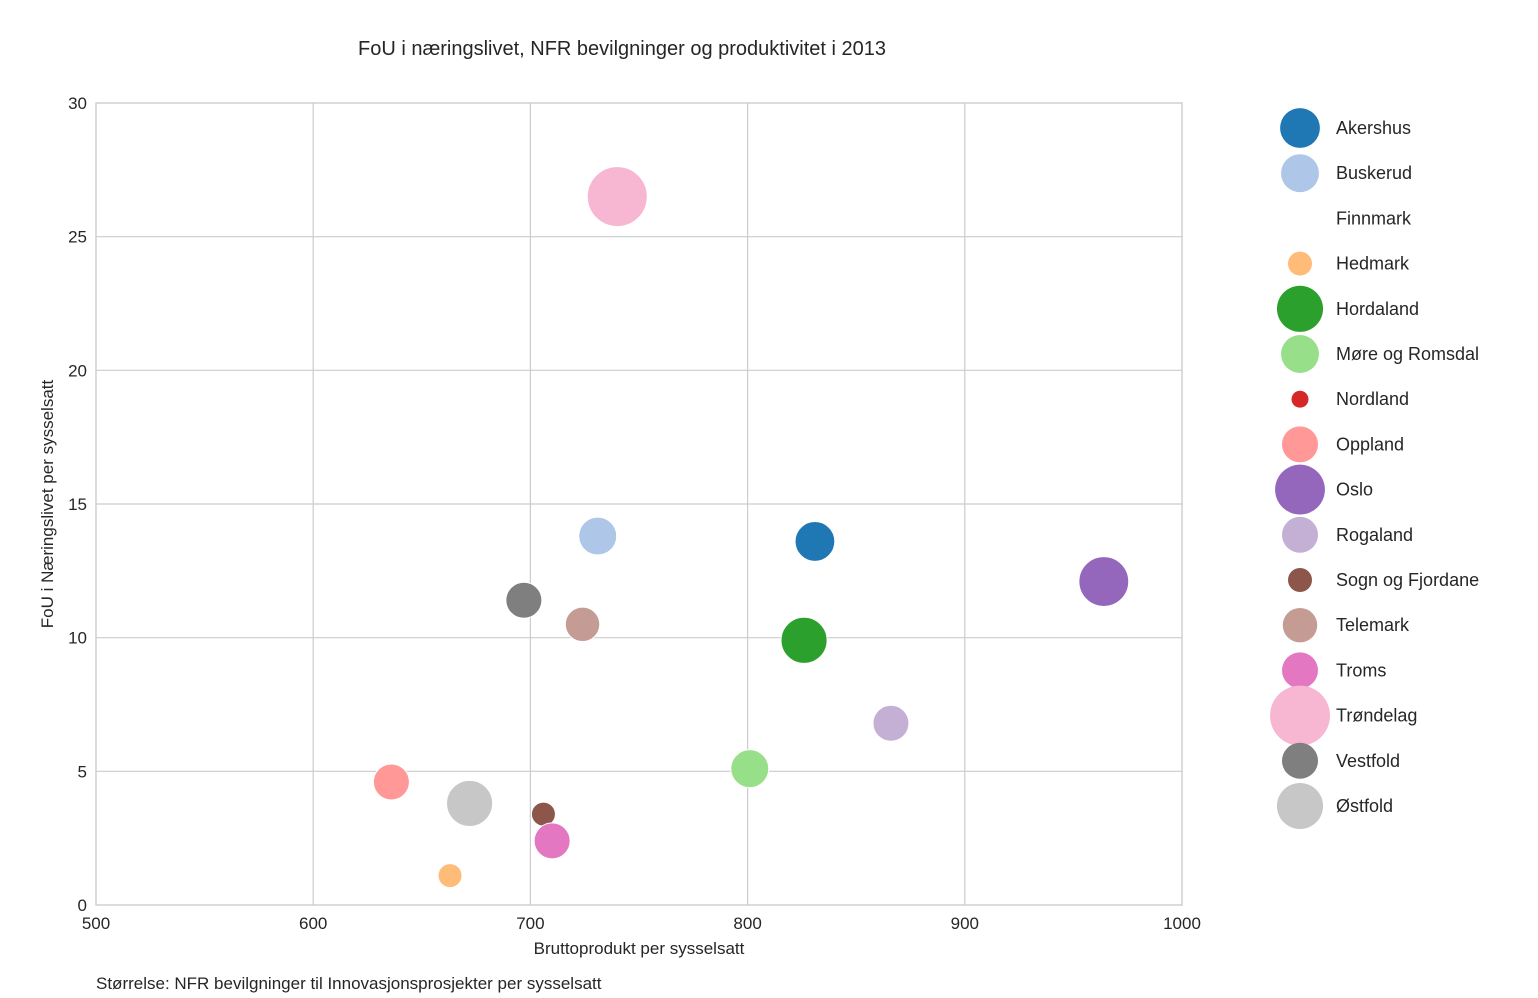 The height and width of the screenshot is (998, 1538). What do you see at coordinates (77, 370) in the screenshot?
I see `y-tick-label: 20` at bounding box center [77, 370].